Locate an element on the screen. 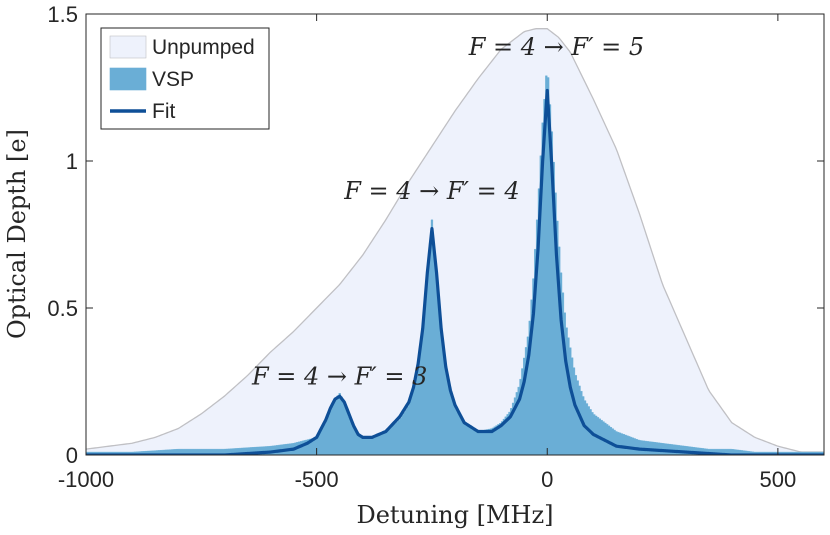  x-axis-label: Detuning [MHz] is located at coordinates (454, 515).